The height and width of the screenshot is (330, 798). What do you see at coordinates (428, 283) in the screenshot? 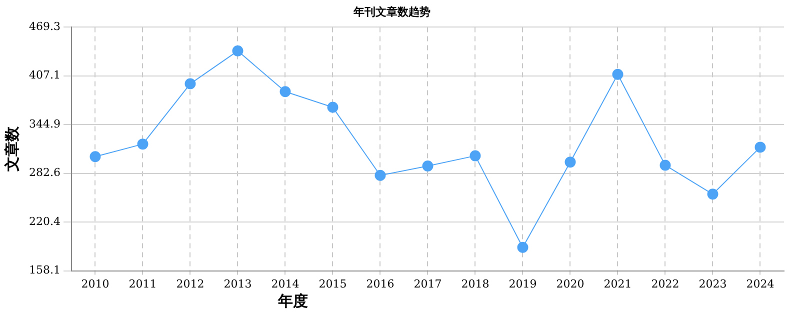
I see `x-tick-label: 2017` at bounding box center [428, 283].